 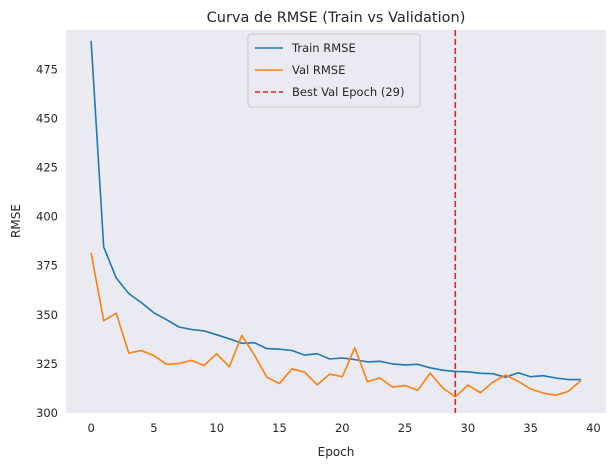 What do you see at coordinates (47, 413) in the screenshot?
I see `y-tick-label: 300` at bounding box center [47, 413].